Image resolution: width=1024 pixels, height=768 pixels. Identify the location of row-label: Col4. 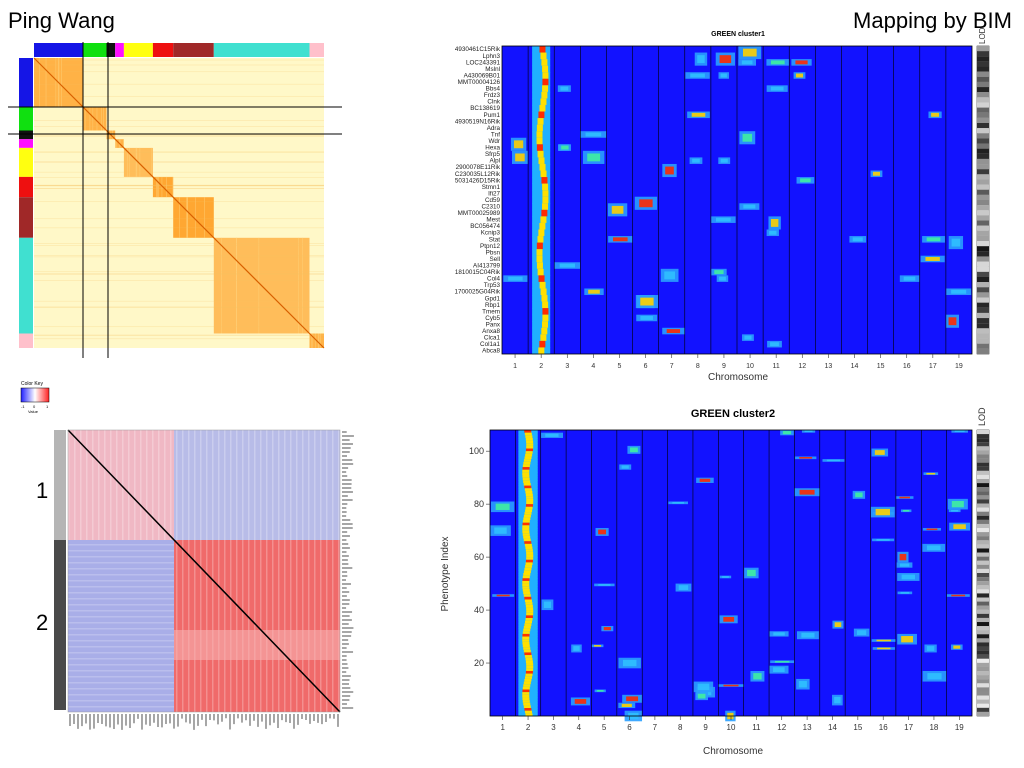
(493, 279).